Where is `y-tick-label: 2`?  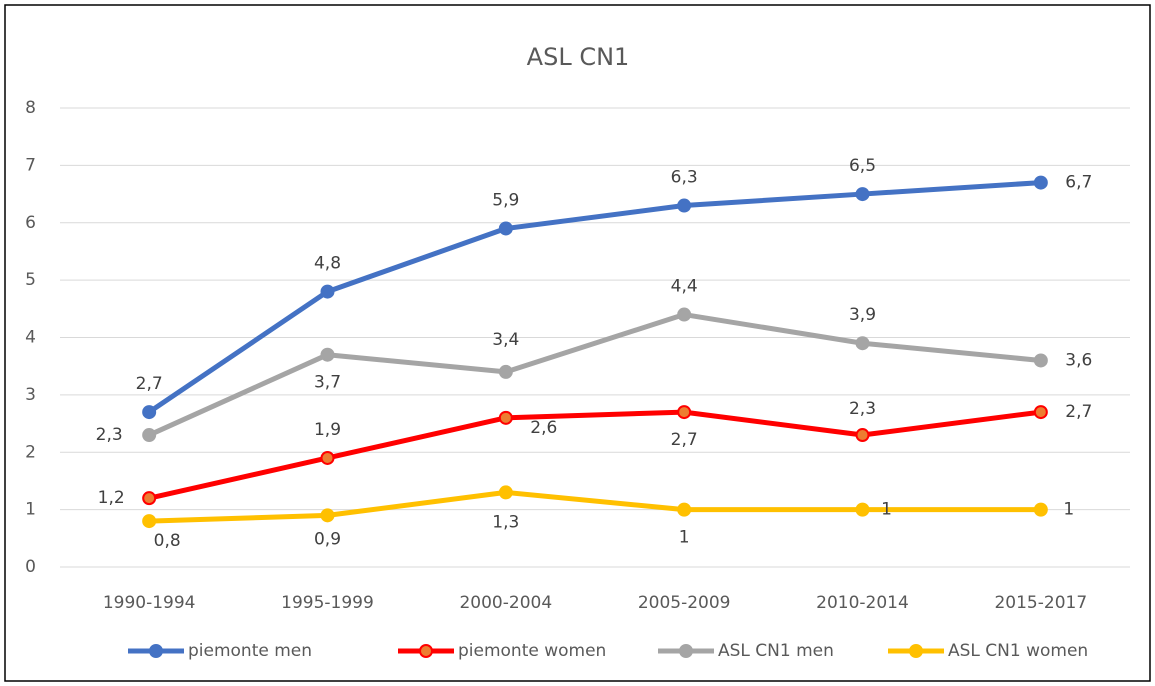
y-tick-label: 2 is located at coordinates (30, 452).